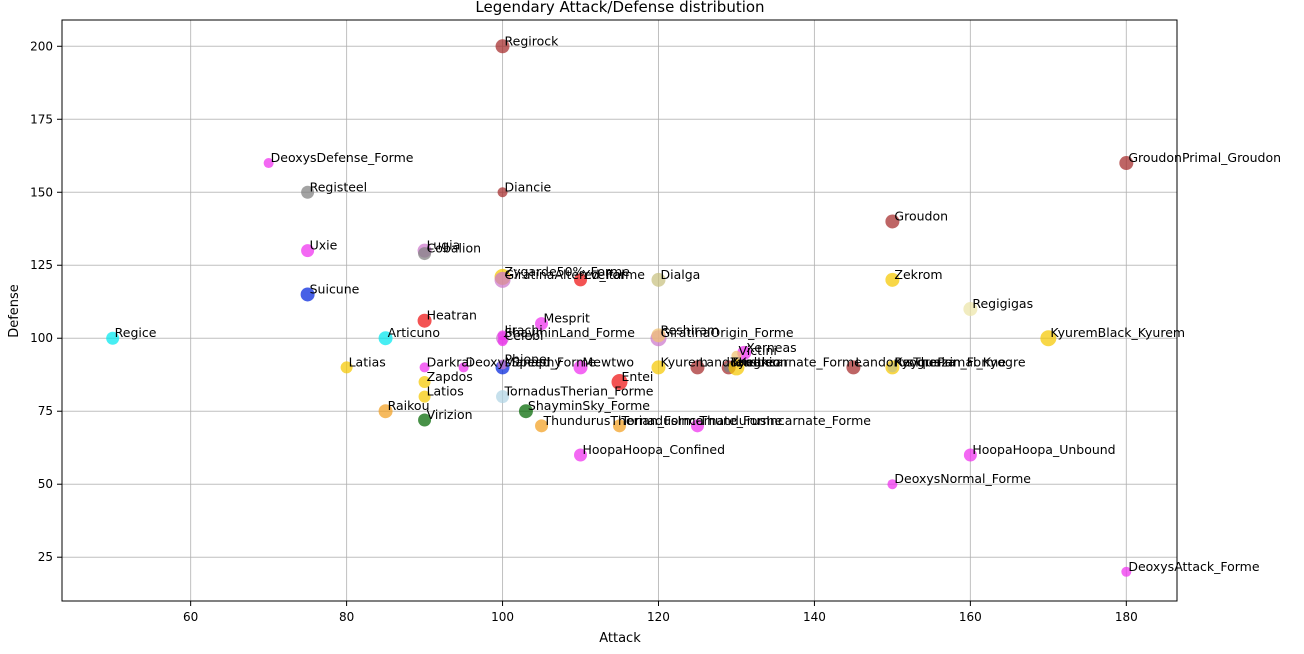  Describe the element at coordinates (452, 315) in the screenshot. I see `point-label: Heatran` at that location.